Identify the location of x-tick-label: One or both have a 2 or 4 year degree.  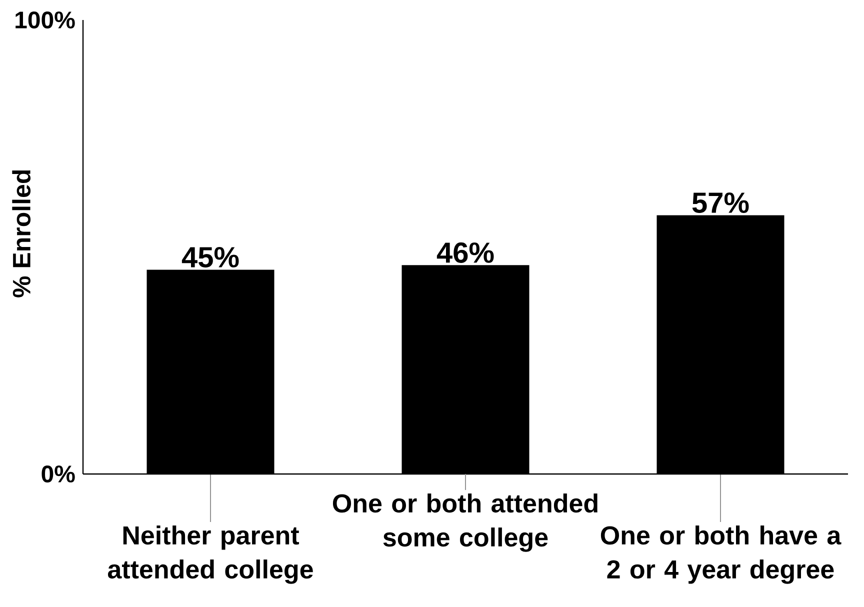
(721, 555).